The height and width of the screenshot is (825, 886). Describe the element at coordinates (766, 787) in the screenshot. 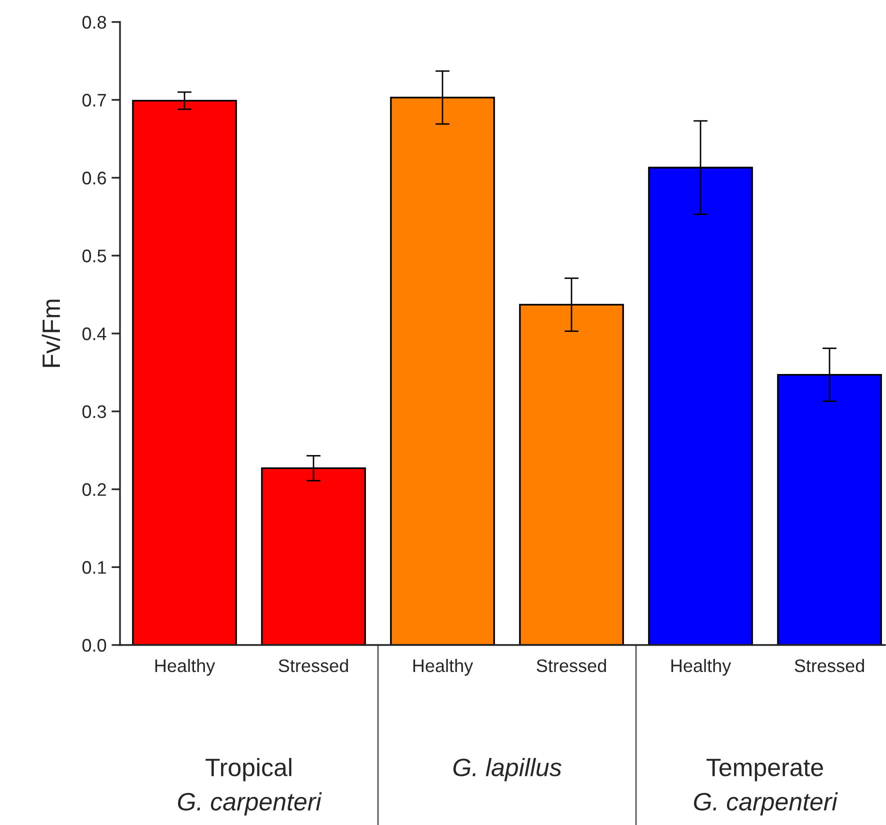

I see `text: Temperate G. carpenteri` at that location.